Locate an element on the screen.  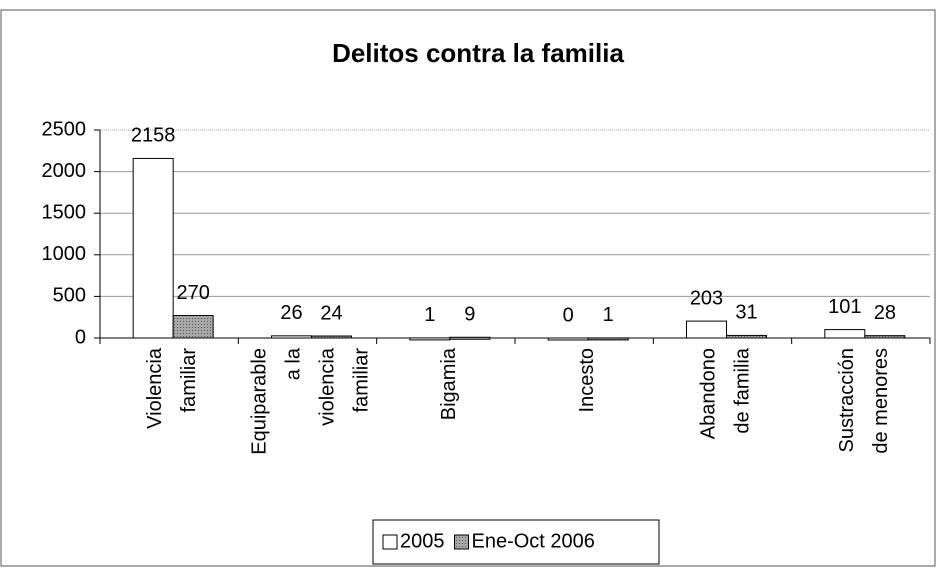
data-label: 26 is located at coordinates (291, 313).